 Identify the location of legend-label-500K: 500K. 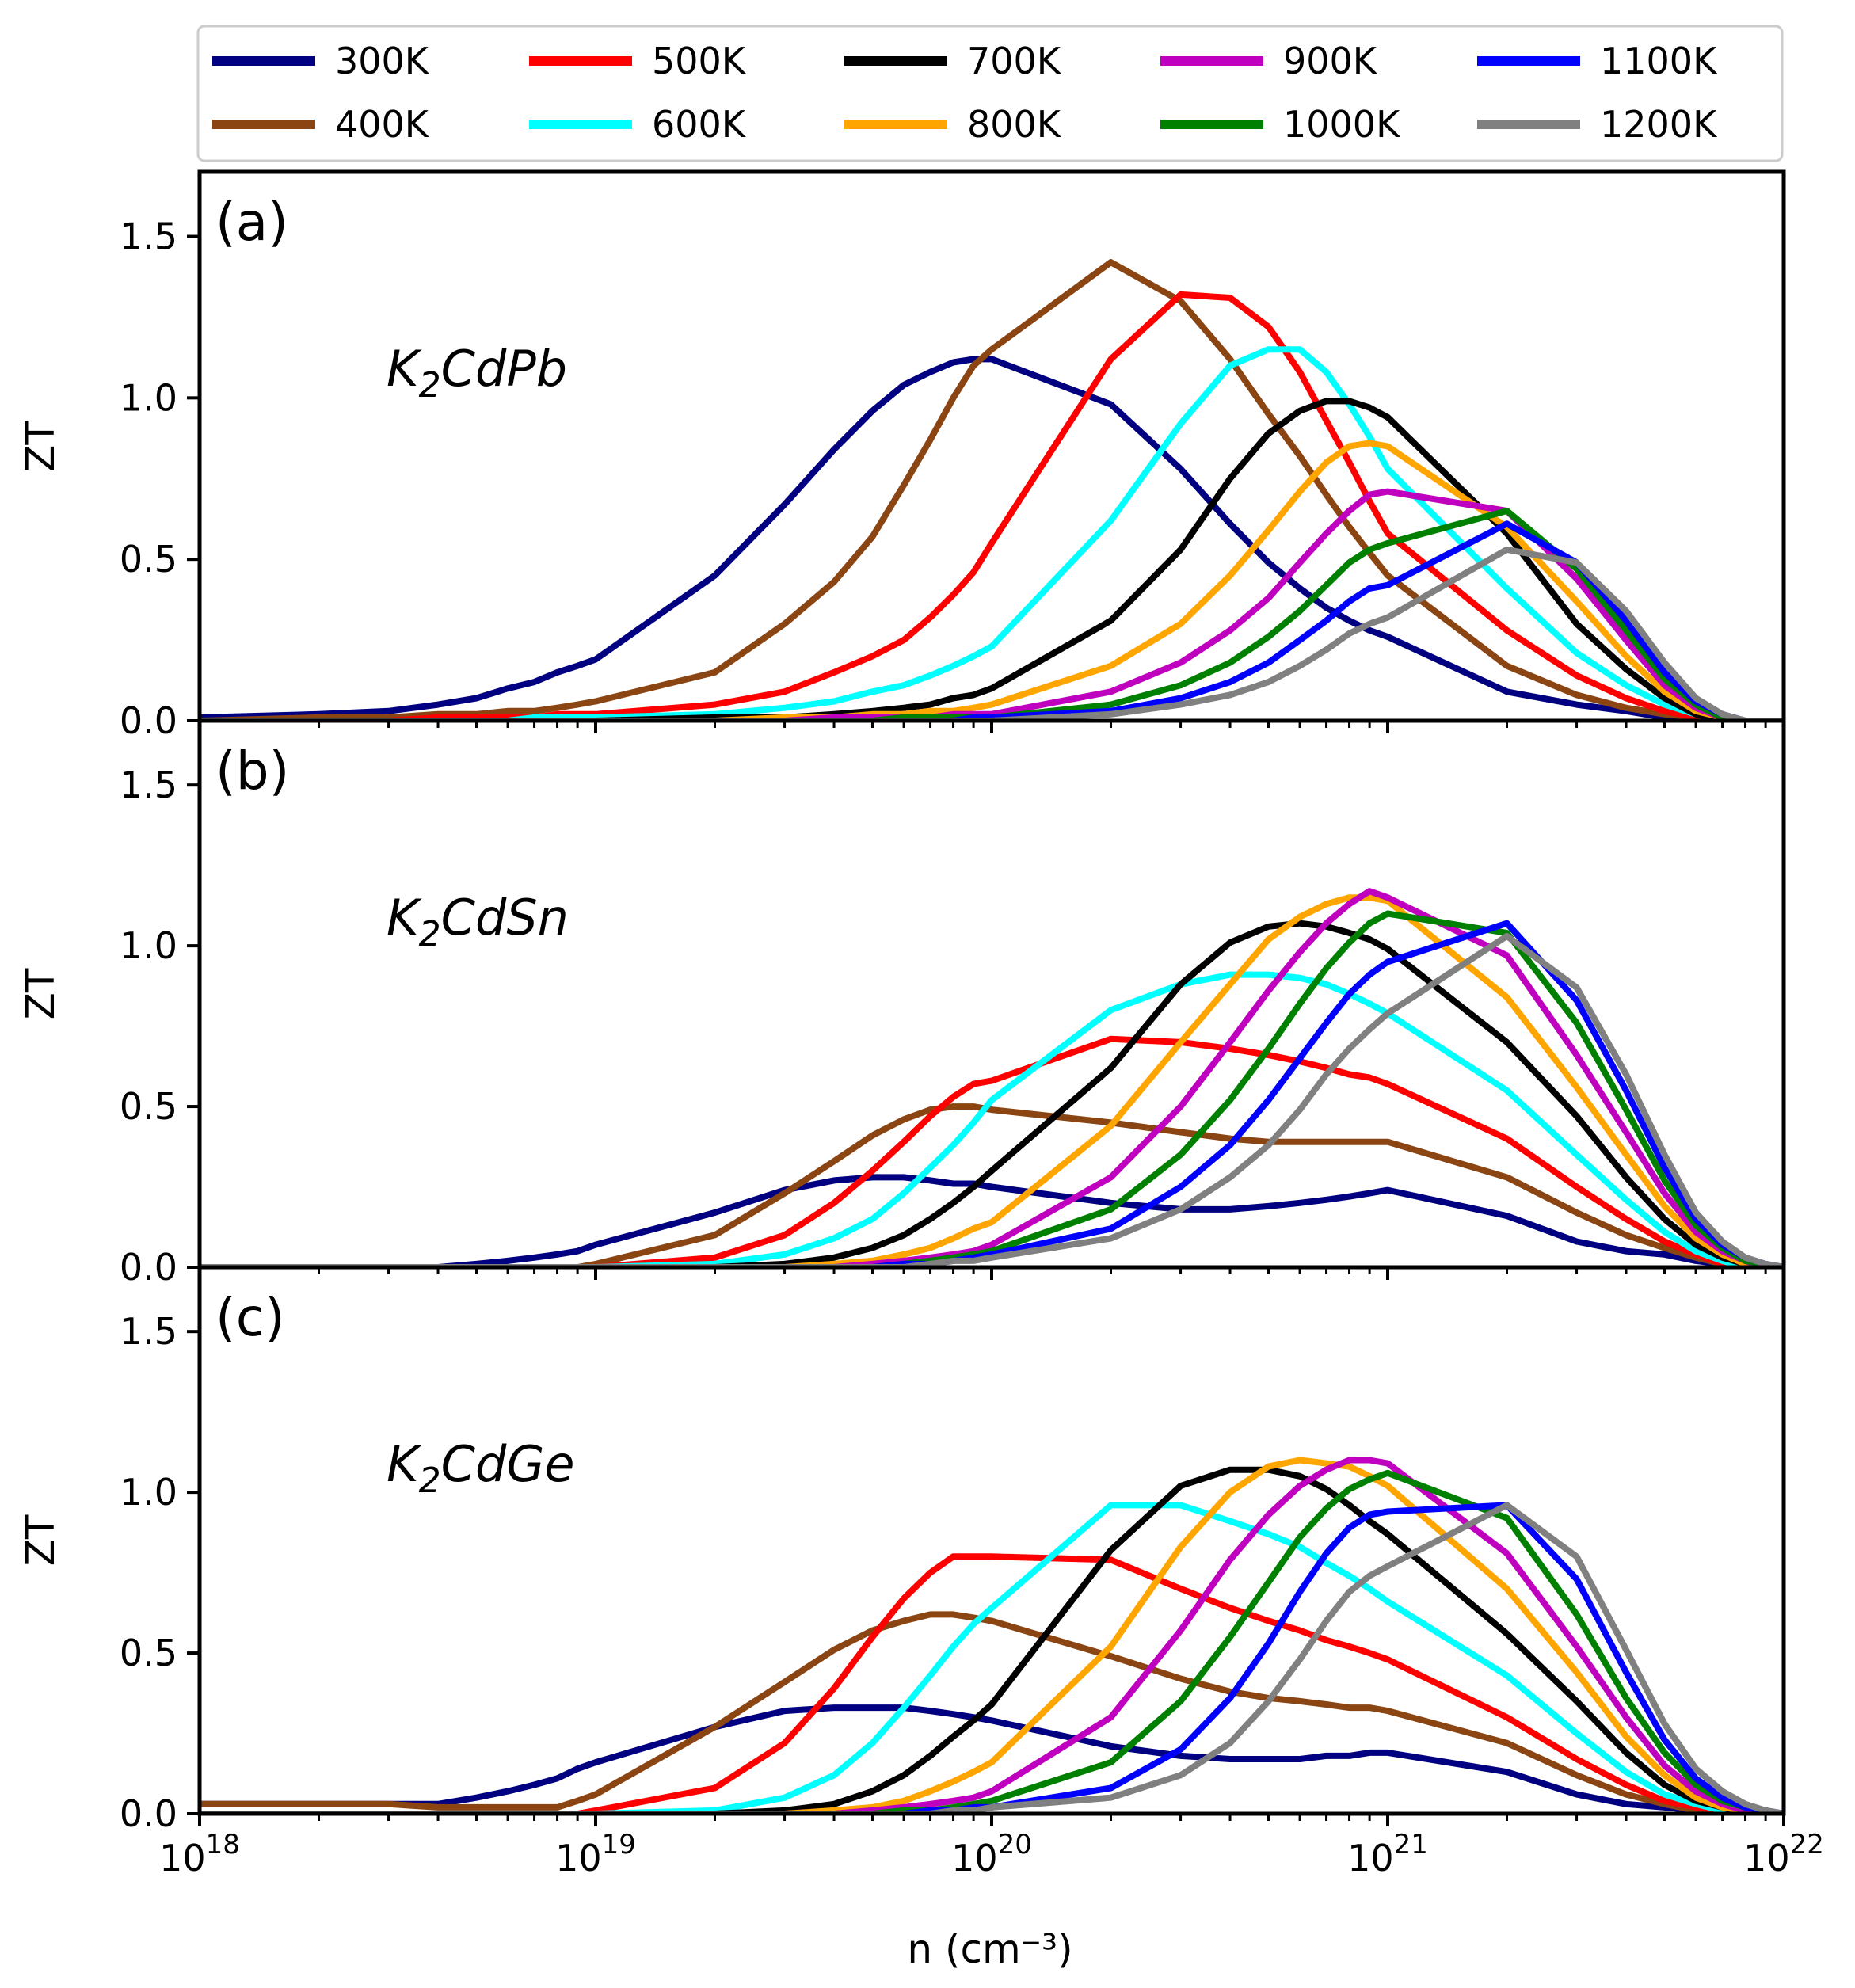
(699, 61).